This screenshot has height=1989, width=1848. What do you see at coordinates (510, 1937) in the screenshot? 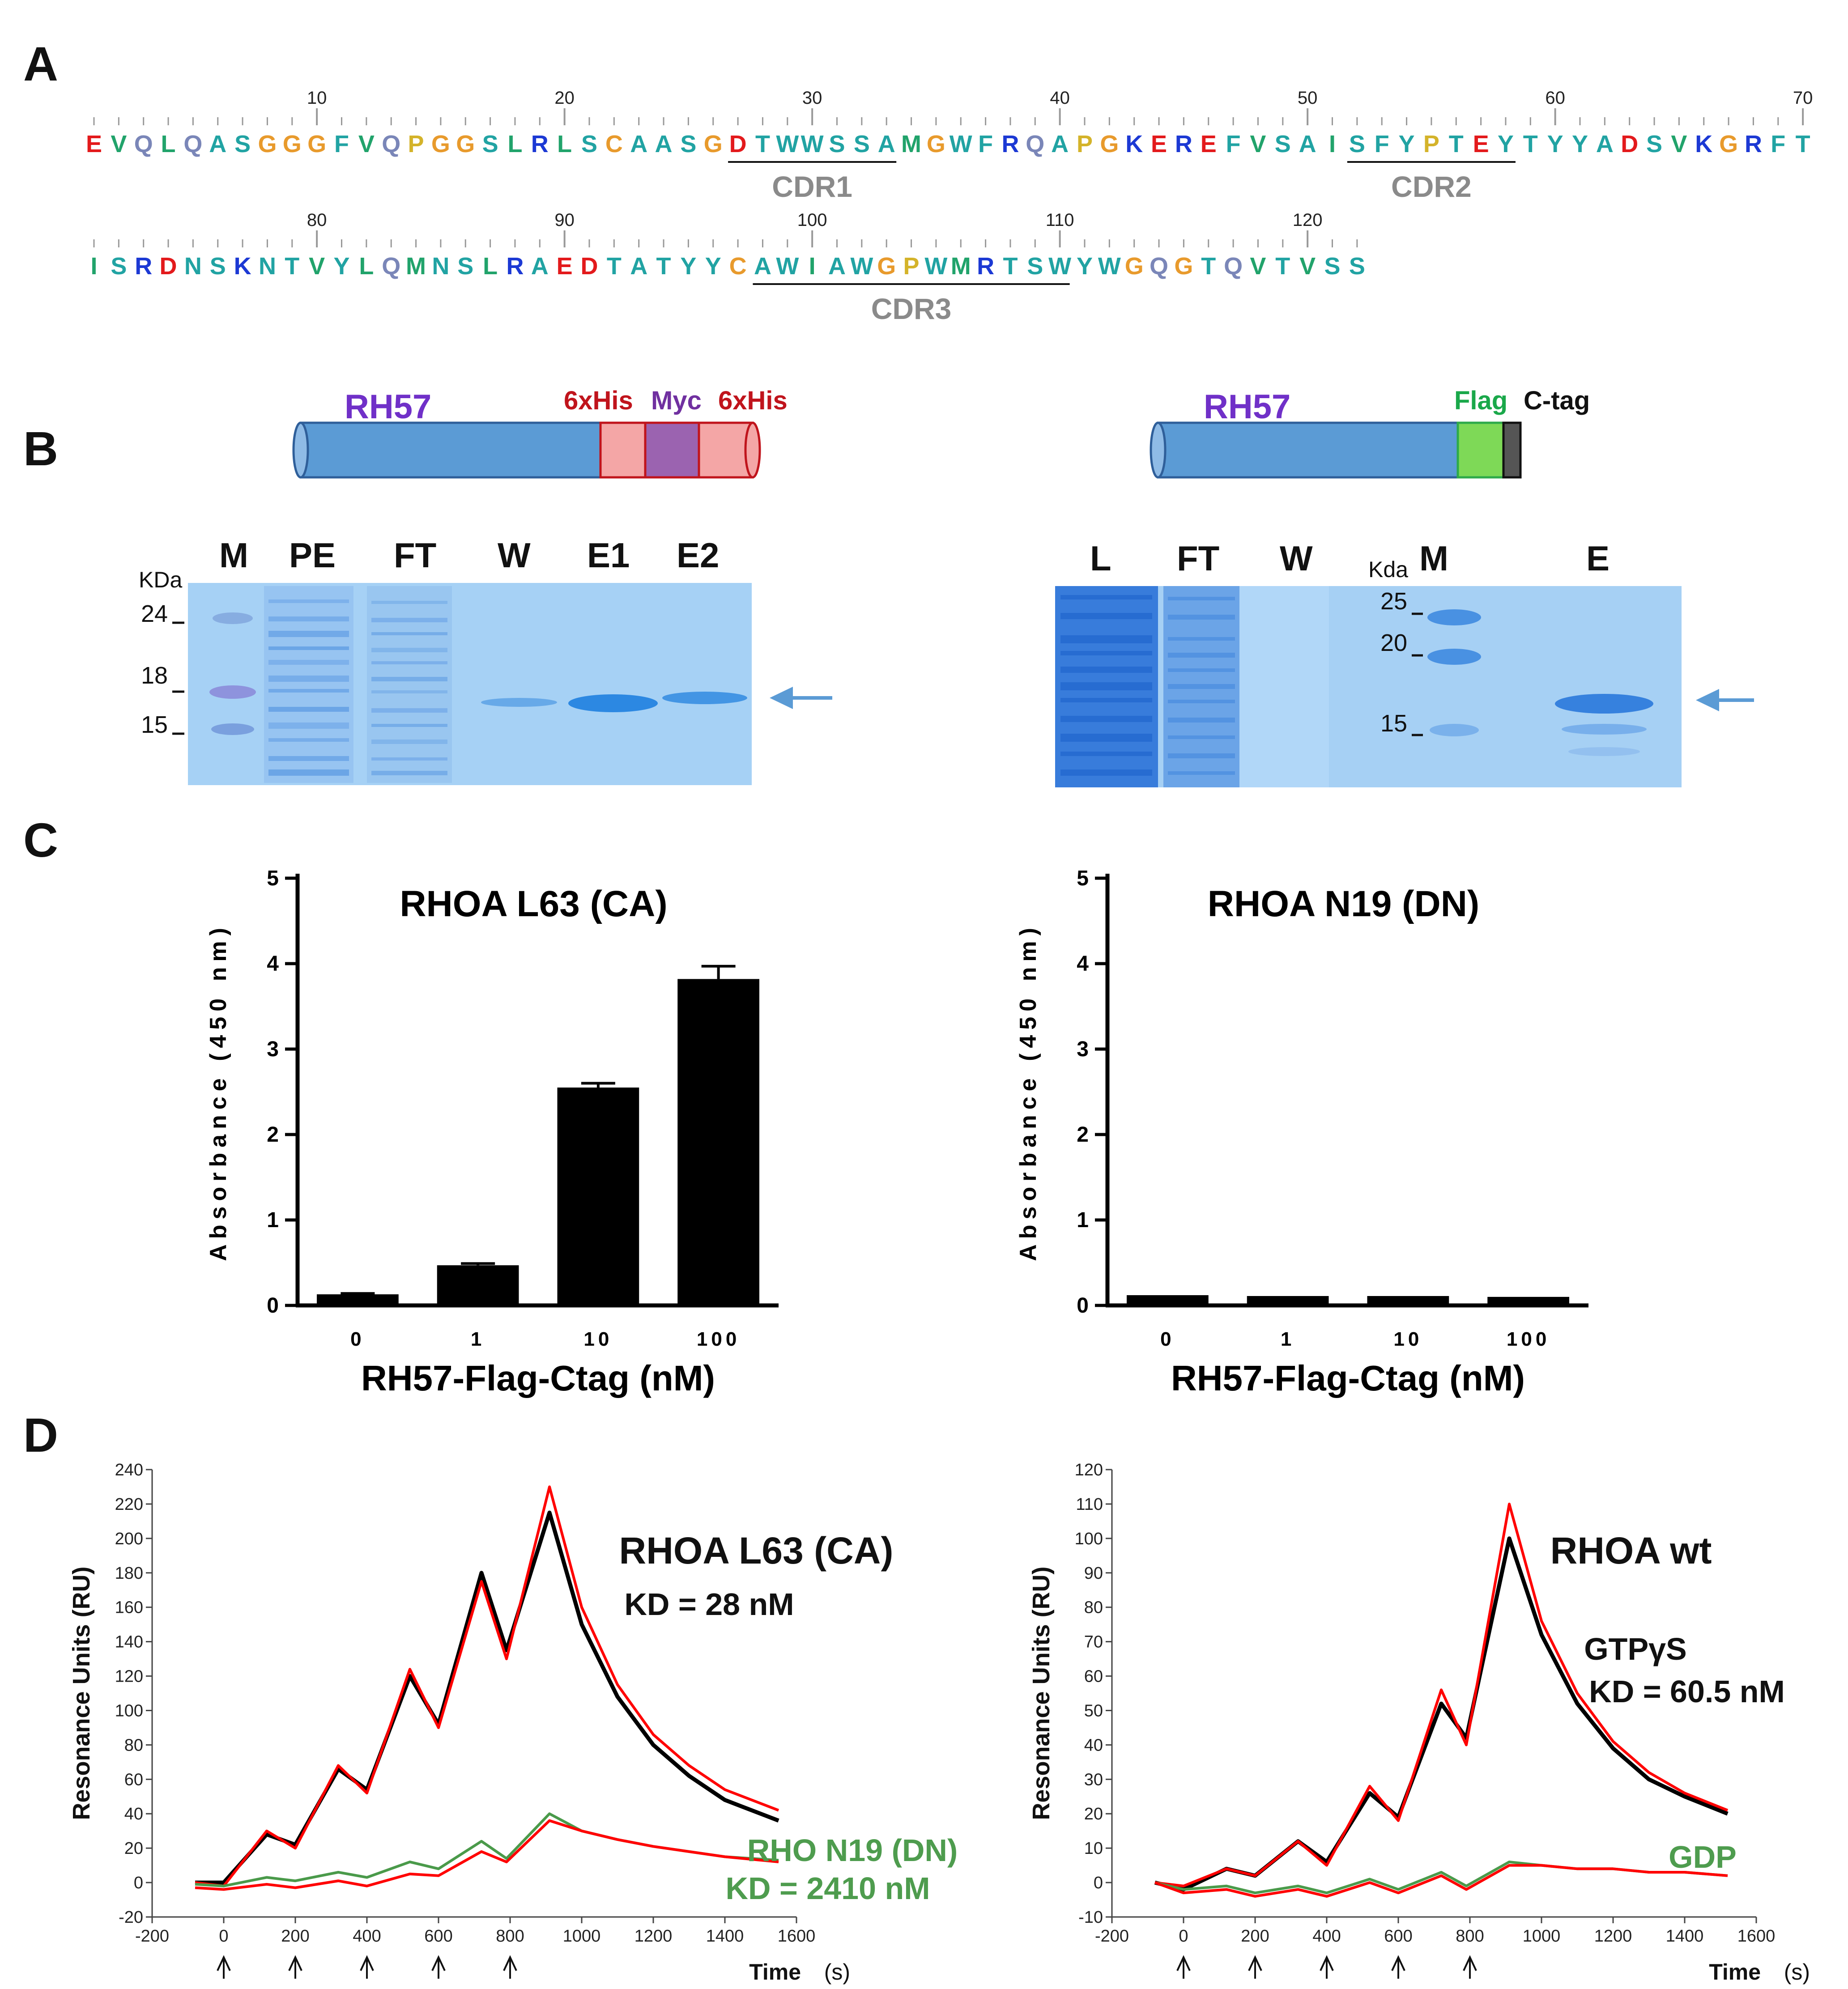
I see `x-tick-label: 800` at bounding box center [510, 1937].